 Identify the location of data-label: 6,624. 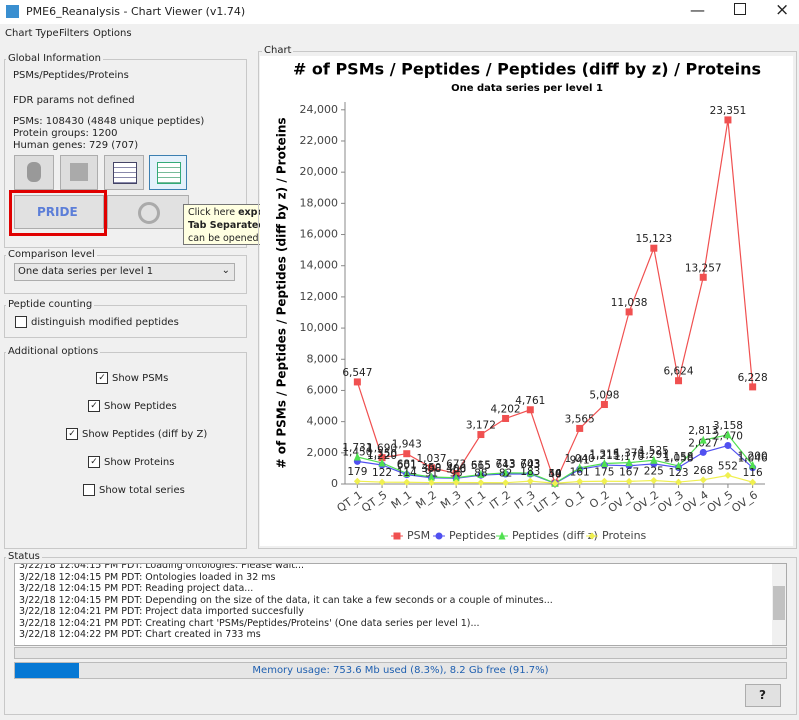
(678, 372).